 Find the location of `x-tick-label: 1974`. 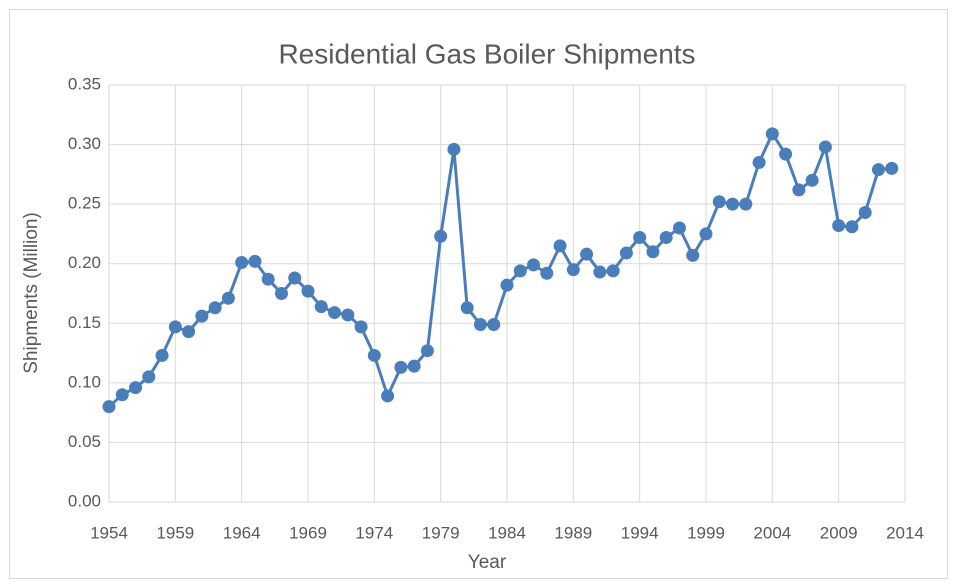

x-tick-label: 1974 is located at coordinates (374, 532).